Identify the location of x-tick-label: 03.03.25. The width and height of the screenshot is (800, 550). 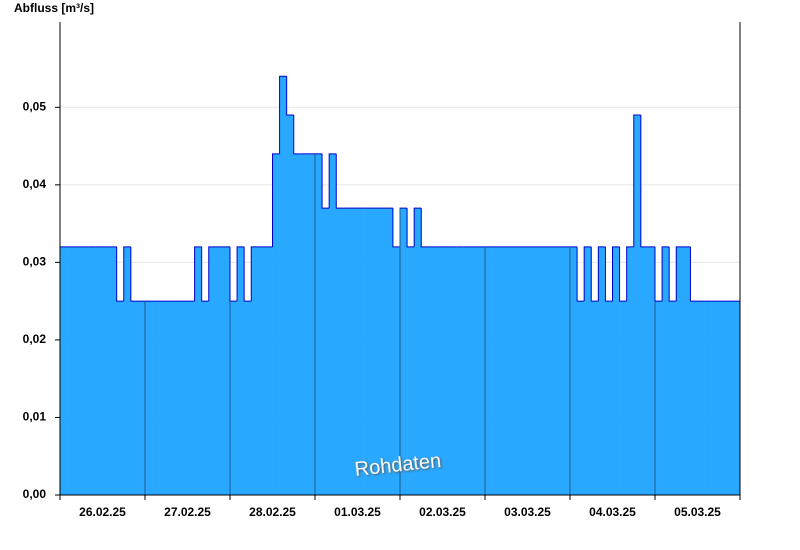
(527, 512).